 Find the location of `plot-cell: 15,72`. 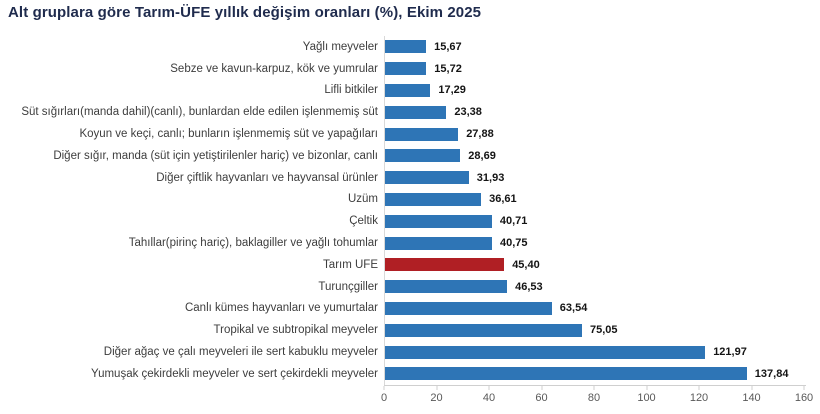

plot-cell: 15,72 is located at coordinates (602, 68).